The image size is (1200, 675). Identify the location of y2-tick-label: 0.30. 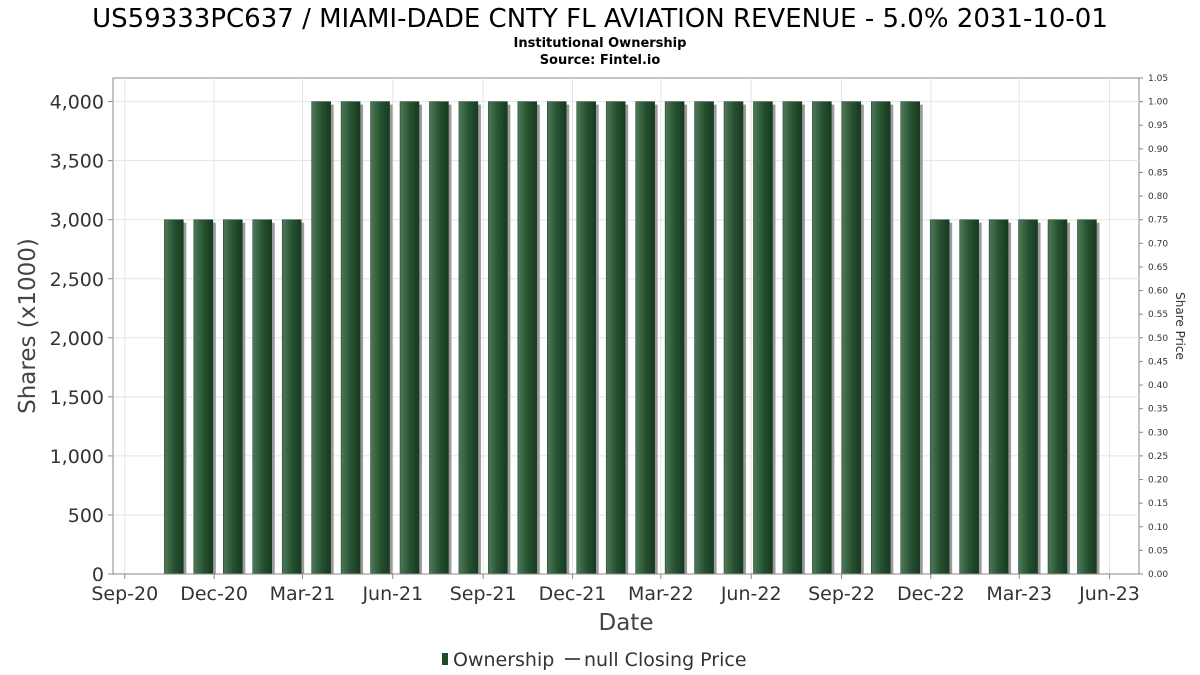
(1158, 433).